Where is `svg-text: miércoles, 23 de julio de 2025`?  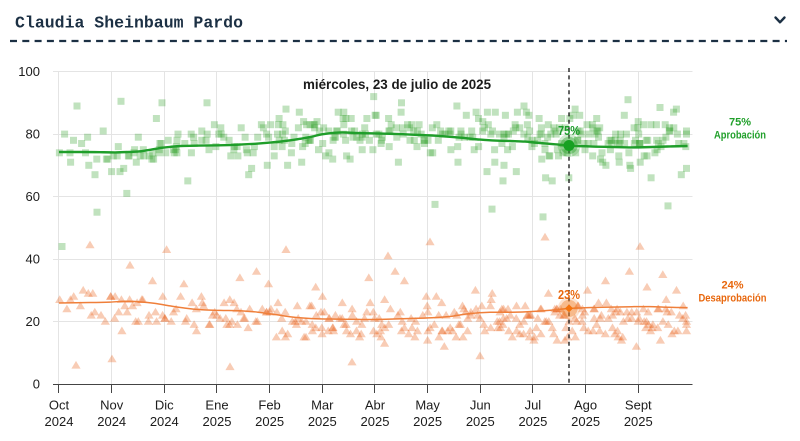 svg-text: miércoles, 23 de julio de 2025 is located at coordinates (397, 84).